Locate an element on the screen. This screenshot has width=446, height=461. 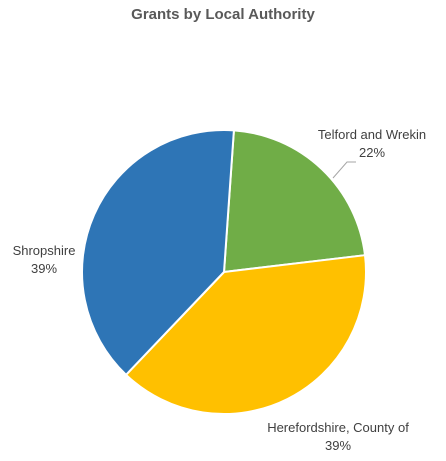
chart-title: Grants by Local Authority is located at coordinates (223, 14).